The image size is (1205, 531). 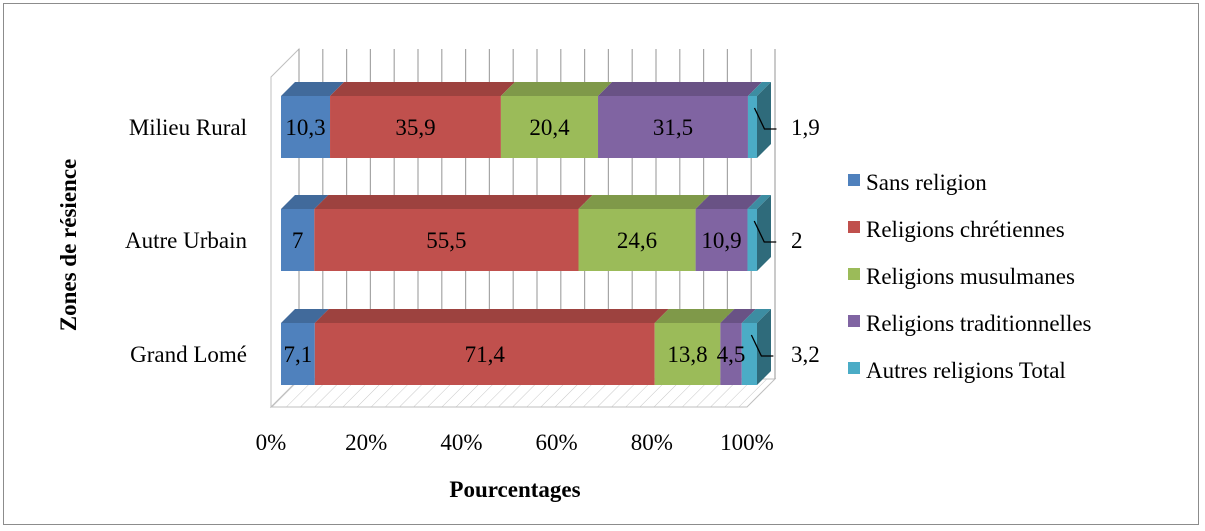 I want to click on data-label: 31,5, so click(x=673, y=127).